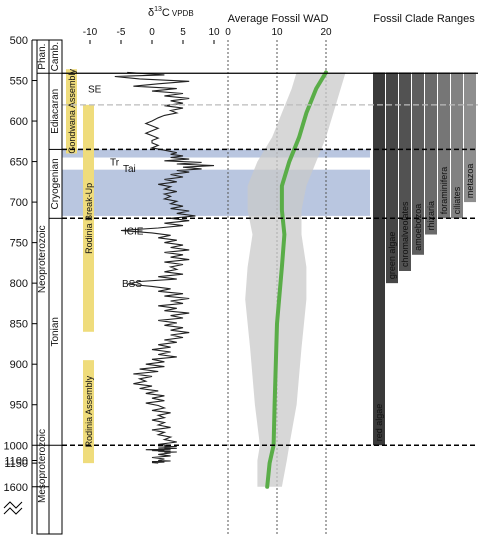 Image resolution: width=484 pixels, height=560 pixels. What do you see at coordinates (405, 234) in the screenshot?
I see `clade-label: chromalveolates` at bounding box center [405, 234].